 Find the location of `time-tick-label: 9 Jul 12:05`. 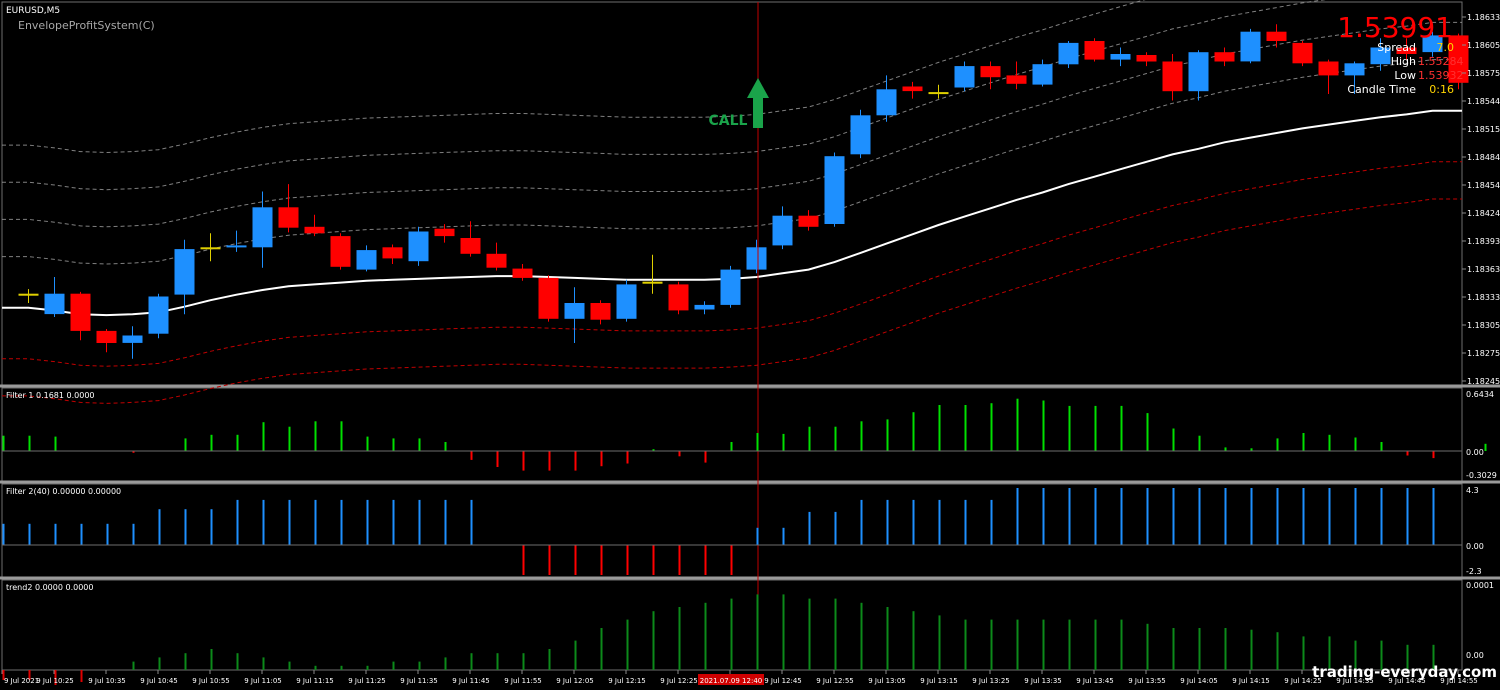

time-tick-label: 9 Jul 12:05 is located at coordinates (575, 681).